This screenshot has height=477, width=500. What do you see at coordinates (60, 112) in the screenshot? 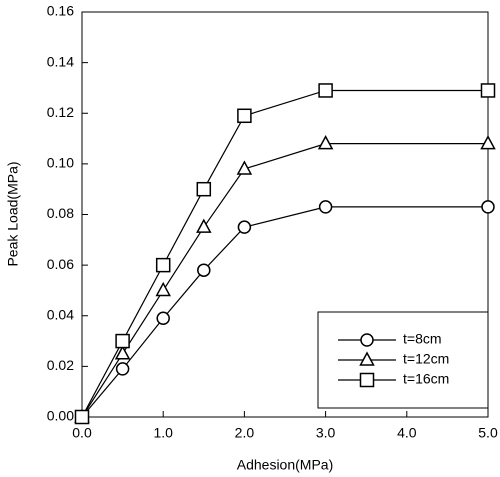
I see `y-tick-label: 0.12` at bounding box center [60, 112].